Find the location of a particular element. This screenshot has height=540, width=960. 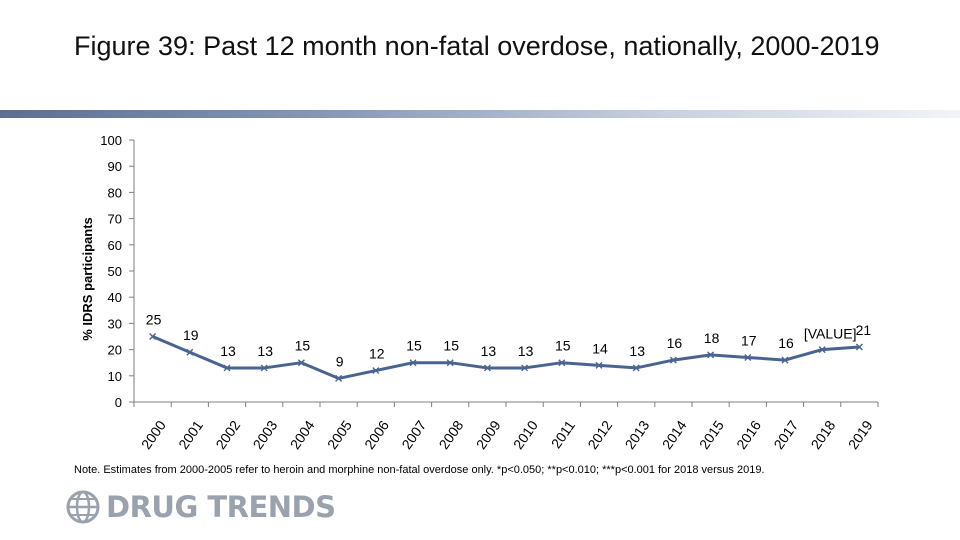

x-tick-label: 2008 is located at coordinates (451, 434).